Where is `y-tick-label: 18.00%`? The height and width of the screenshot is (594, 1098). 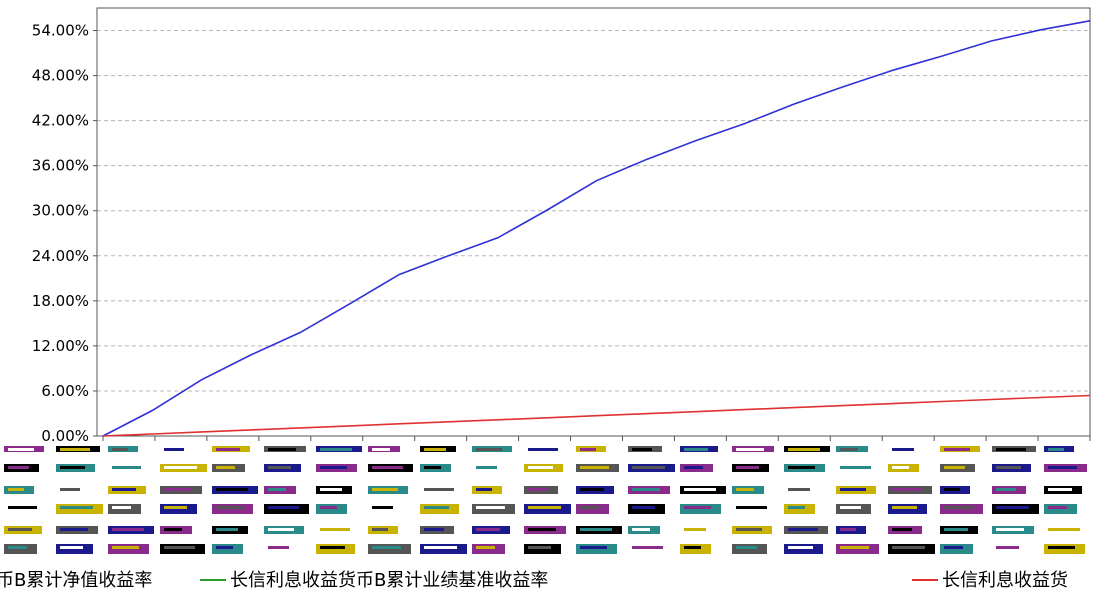
y-tick-label: 18.00% is located at coordinates (60, 301).